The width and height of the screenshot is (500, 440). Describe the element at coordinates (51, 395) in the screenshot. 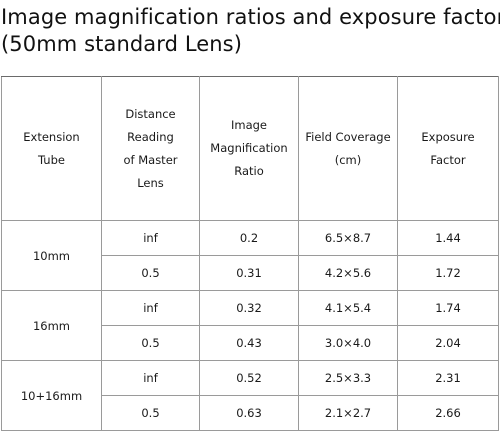

I see `tube-cell: 10+16mm` at that location.